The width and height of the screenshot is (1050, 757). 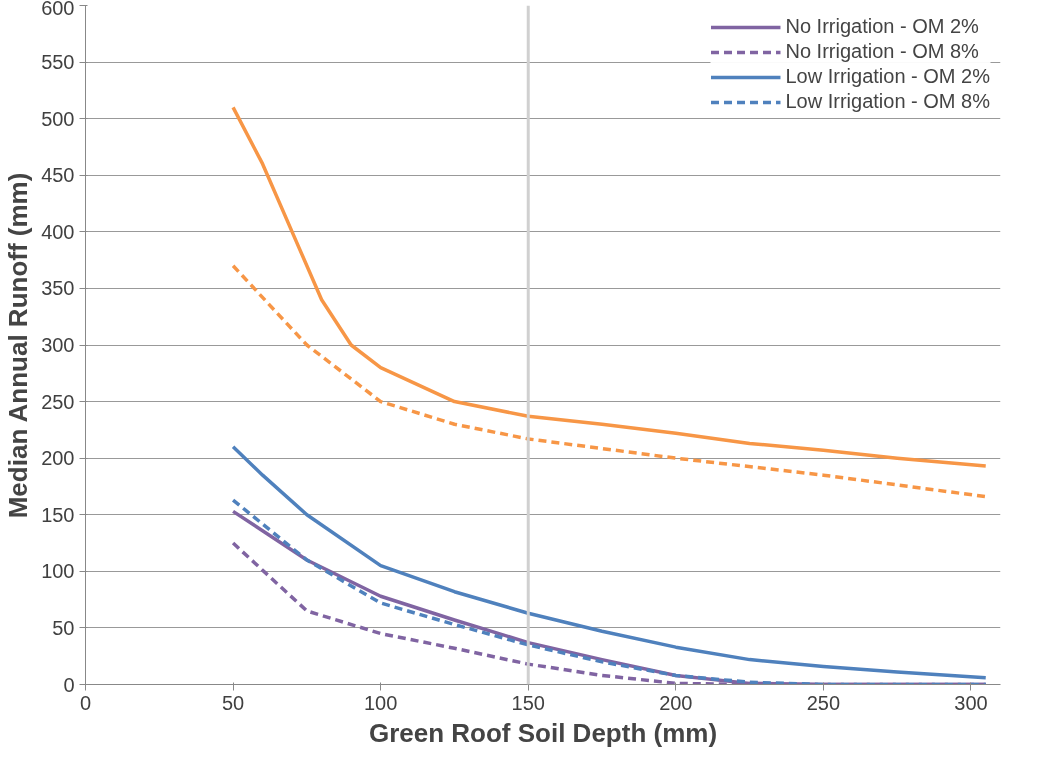 I want to click on y-tick-label: 150, so click(x=58, y=514).